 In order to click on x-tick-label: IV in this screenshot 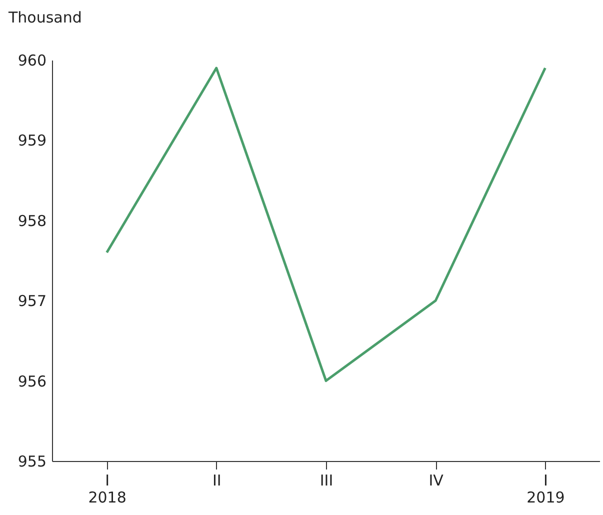, I will do `click(436, 481)`.